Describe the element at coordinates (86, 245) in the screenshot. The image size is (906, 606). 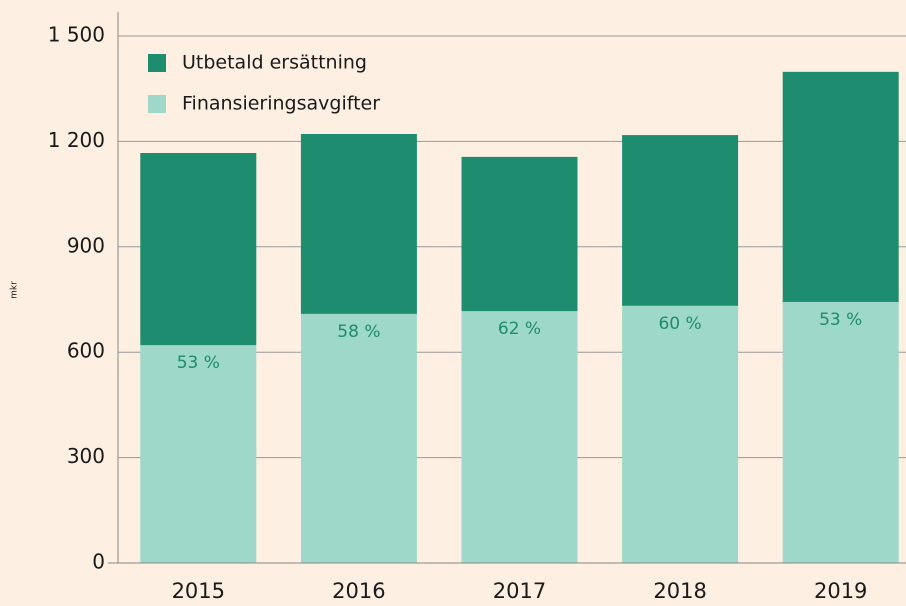
I see `y-tick-label: 900` at that location.